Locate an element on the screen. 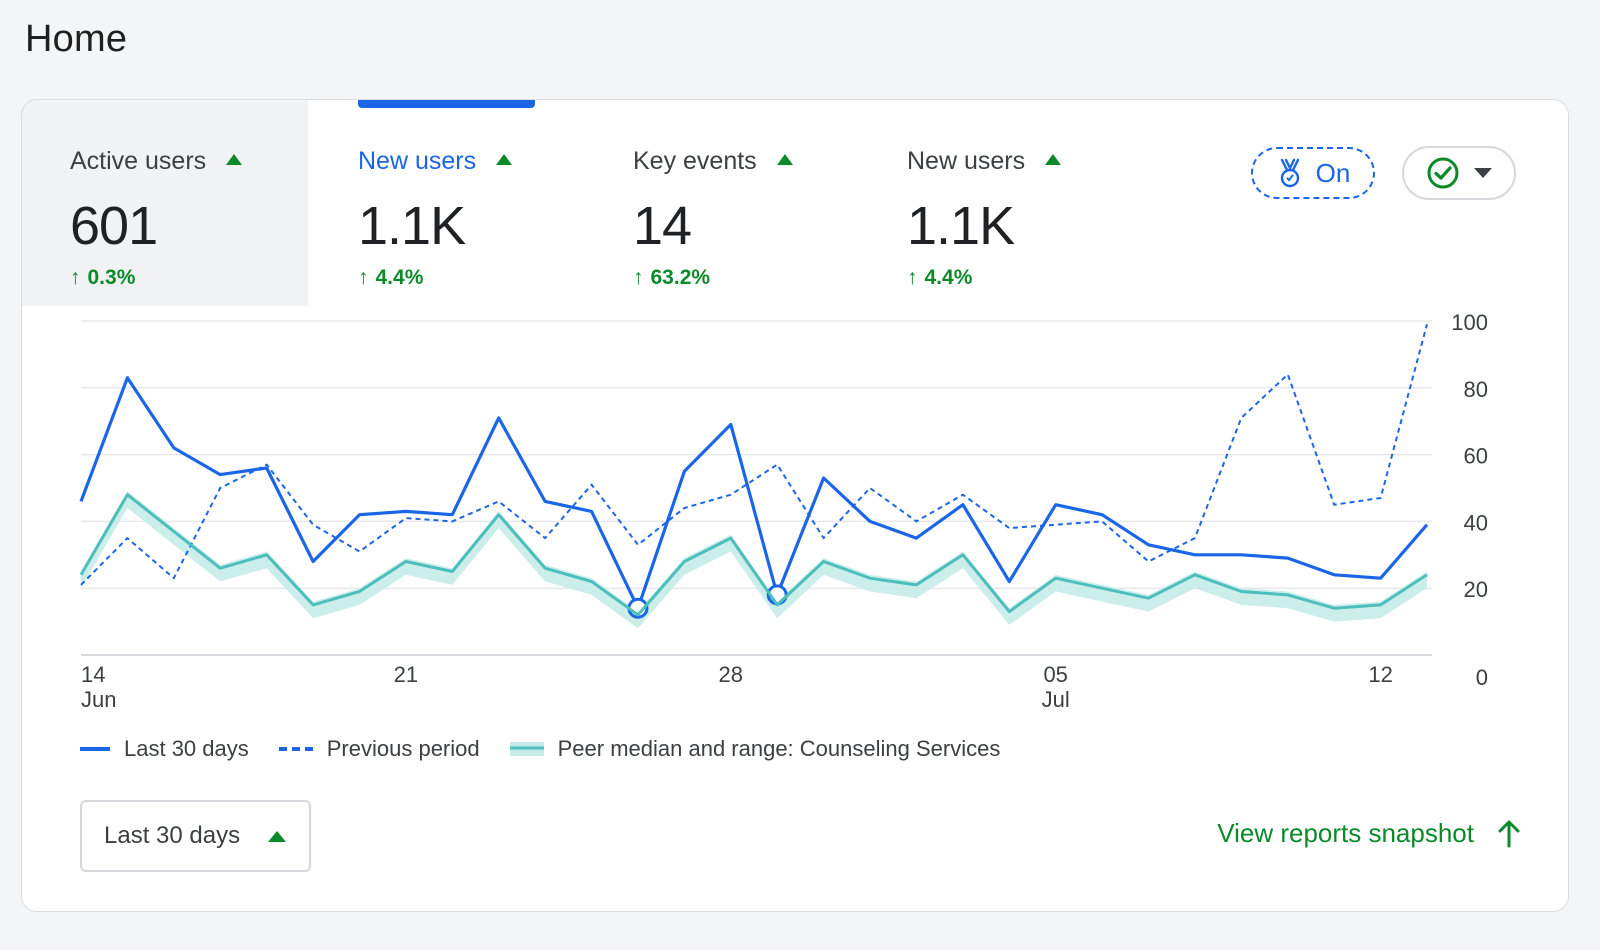 The width and height of the screenshot is (1600, 950). solid-line-swatch is located at coordinates (95, 749).